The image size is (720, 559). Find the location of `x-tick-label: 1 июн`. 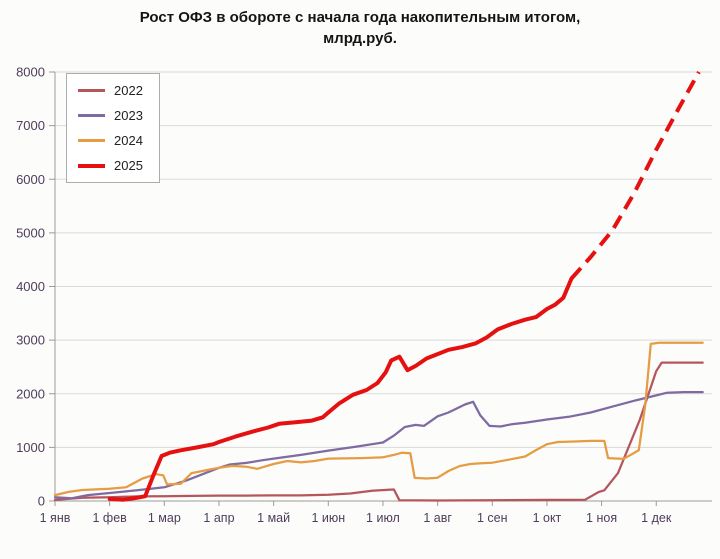

x-tick-label: 1 июн is located at coordinates (328, 518).